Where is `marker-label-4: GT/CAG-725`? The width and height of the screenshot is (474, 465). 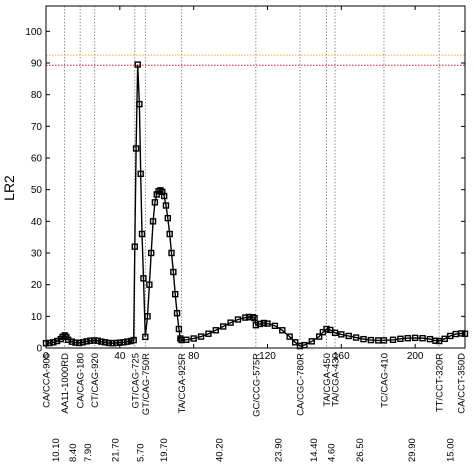
marker-label-4: GT/CAG-725 is located at coordinates (135, 380).